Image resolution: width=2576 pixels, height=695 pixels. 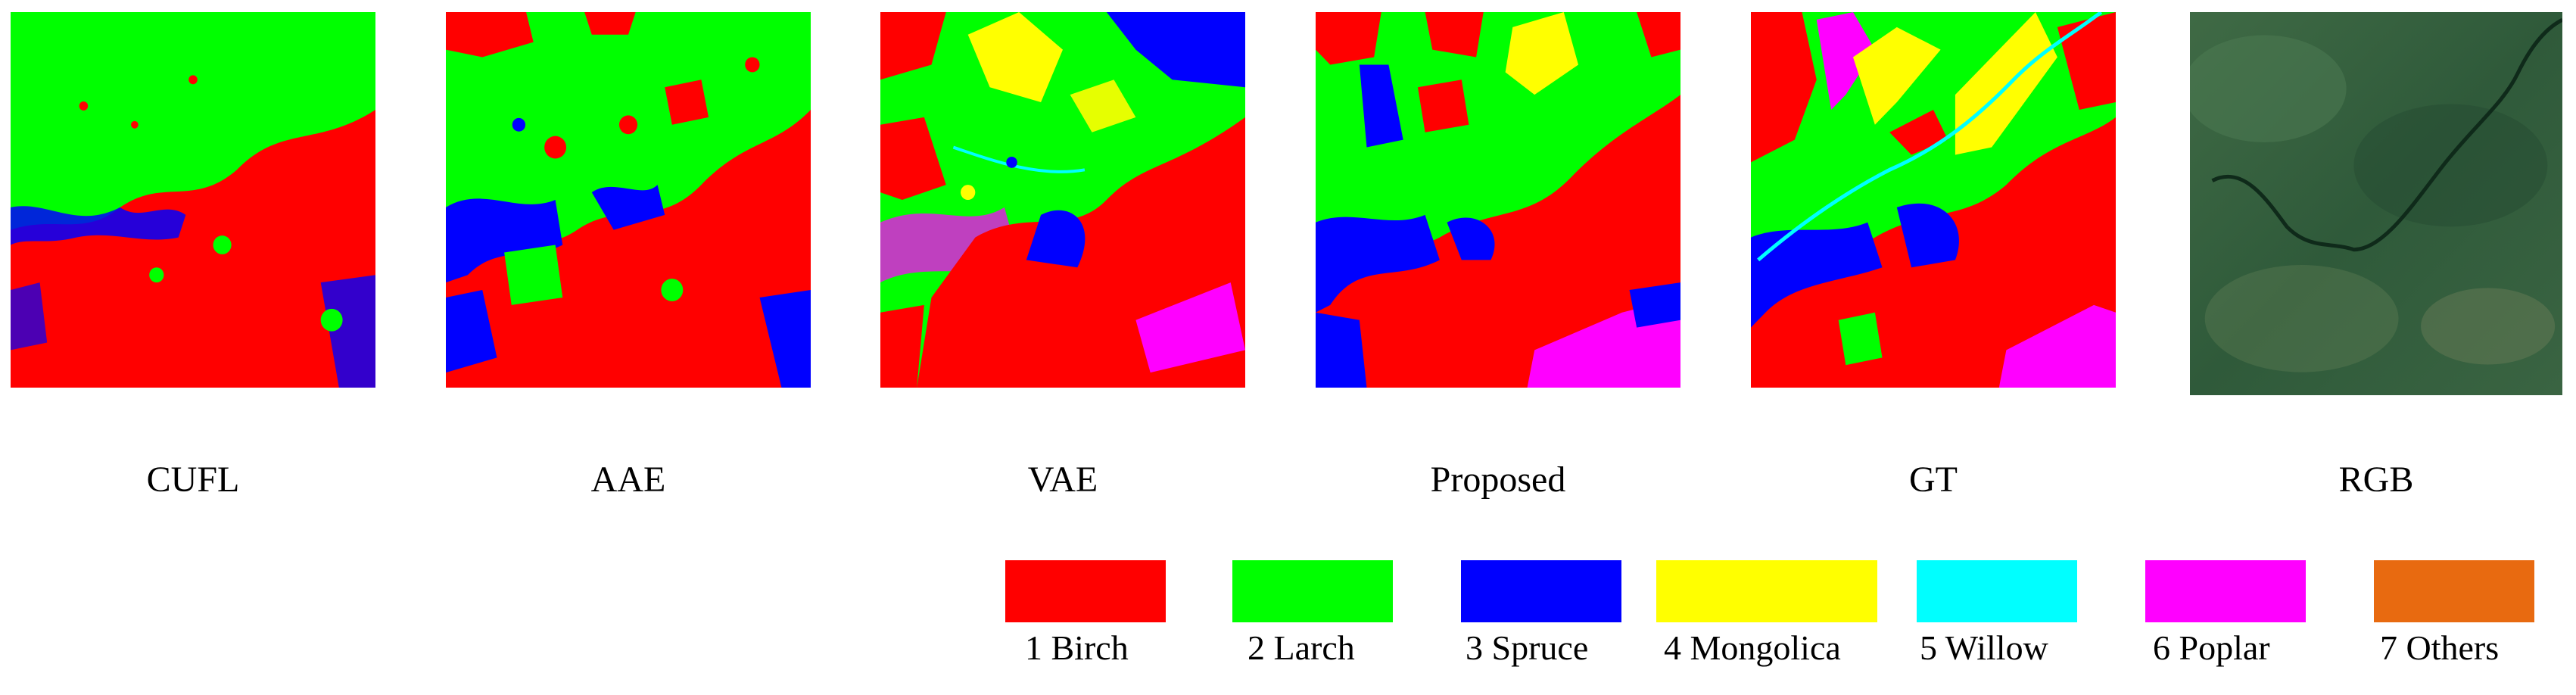 What do you see at coordinates (1301, 647) in the screenshot?
I see `legend-label-larch: 2 Larch` at bounding box center [1301, 647].